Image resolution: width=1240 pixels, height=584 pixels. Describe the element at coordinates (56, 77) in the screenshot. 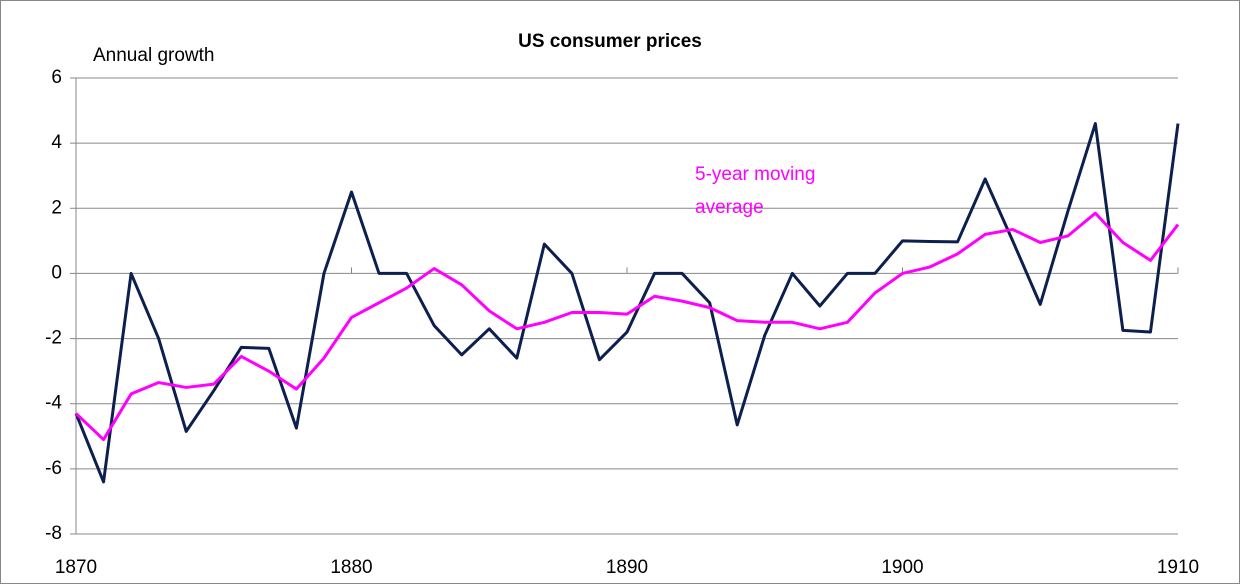

I see `y-tick-label: 6` at that location.